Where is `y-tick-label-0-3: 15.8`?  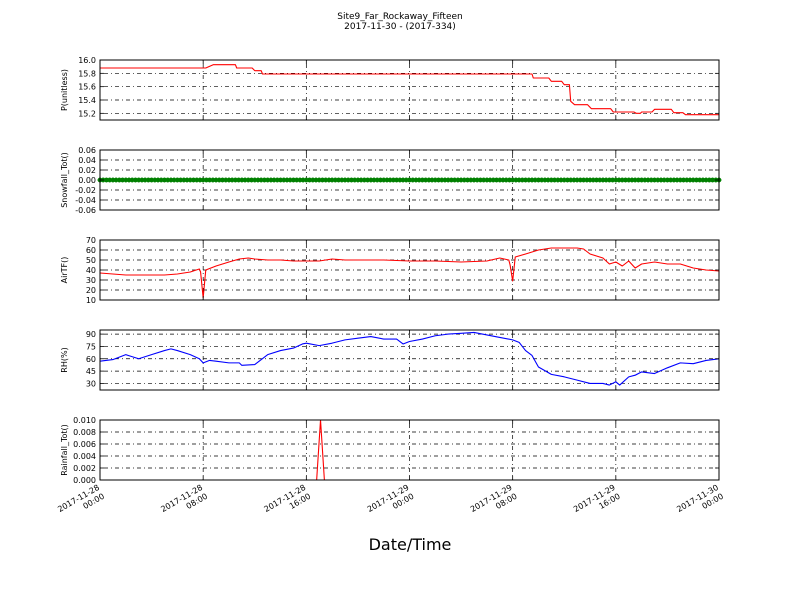
y-tick-label-0-3: 15.8 is located at coordinates (87, 73).